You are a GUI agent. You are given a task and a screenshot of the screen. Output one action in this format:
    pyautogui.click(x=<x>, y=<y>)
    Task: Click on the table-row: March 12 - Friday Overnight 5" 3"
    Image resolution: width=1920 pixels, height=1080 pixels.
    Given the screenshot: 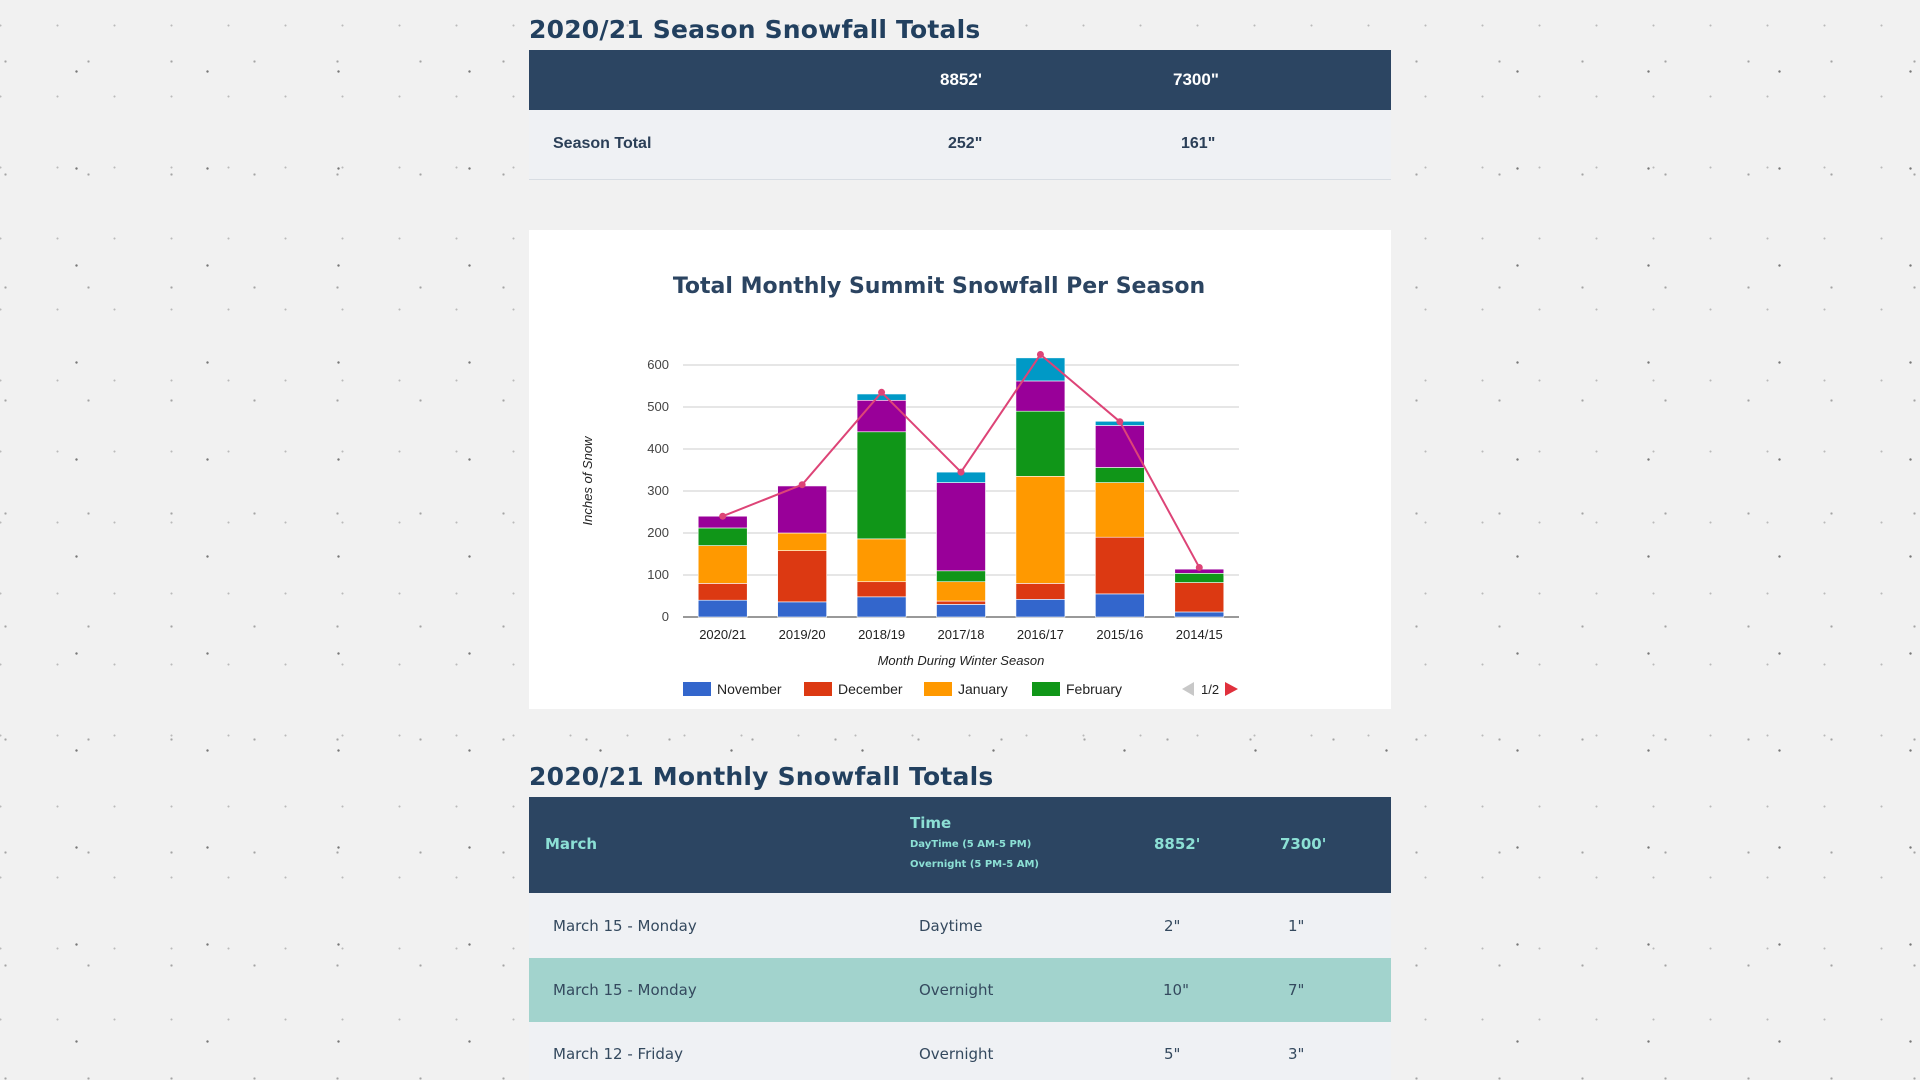 What is the action you would take?
    pyautogui.click(x=960, y=1051)
    